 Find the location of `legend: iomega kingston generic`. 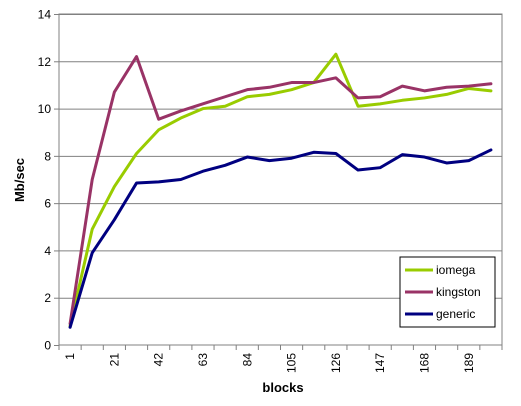

legend: iomega kingston generic is located at coordinates (447, 292).